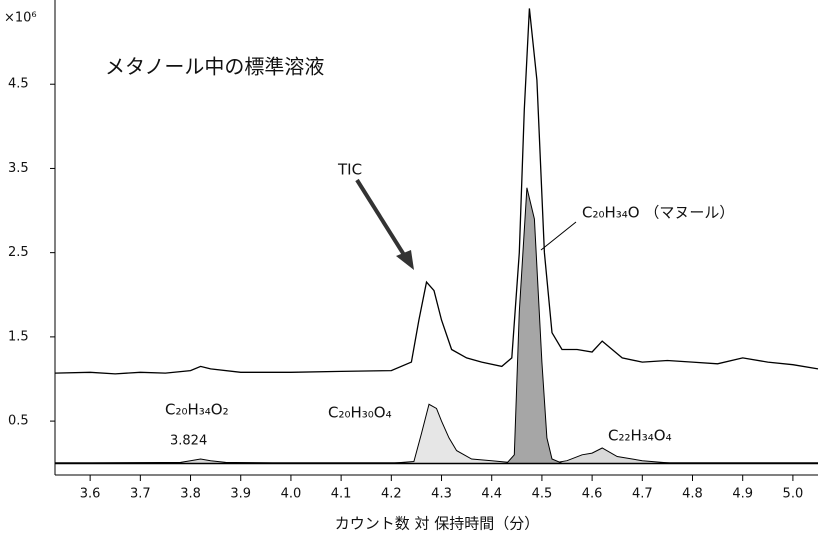 This screenshot has width=820, height=540. What do you see at coordinates (793, 494) in the screenshot?
I see `x-tick-label: 5.0` at bounding box center [793, 494].